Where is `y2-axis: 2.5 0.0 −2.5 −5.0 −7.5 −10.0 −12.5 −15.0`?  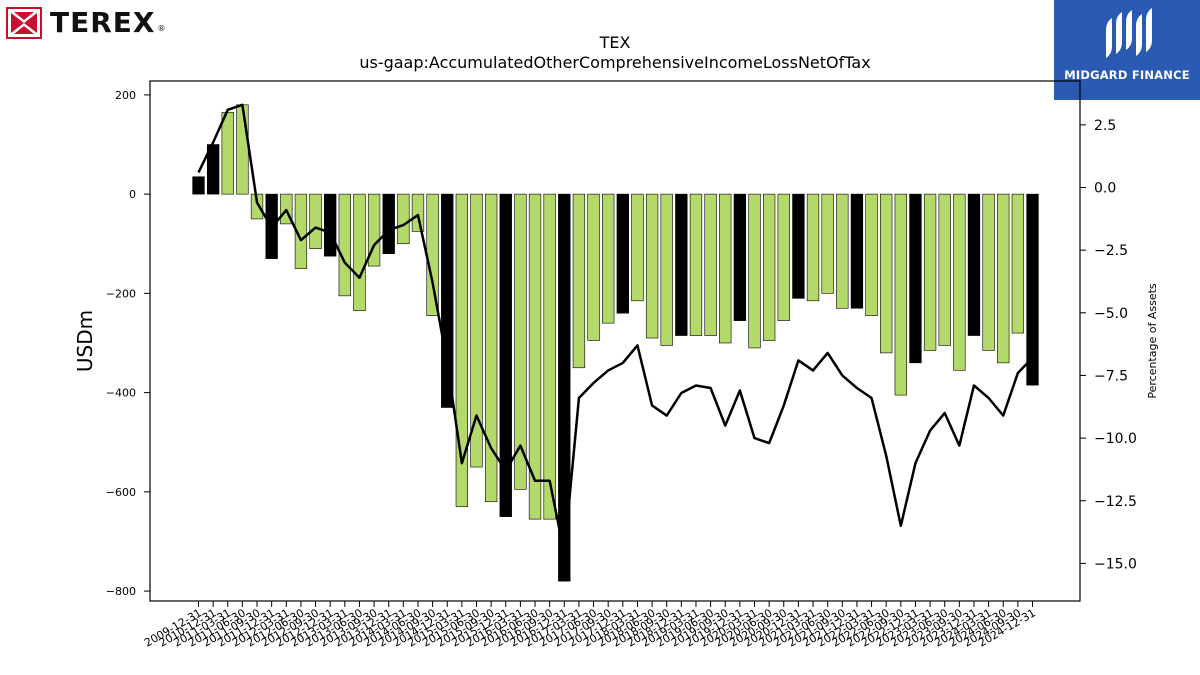 y2-axis: 2.5 0.0 −2.5 −5.0 −7.5 −10.0 −12.5 −15.0 is located at coordinates (1108, 345).